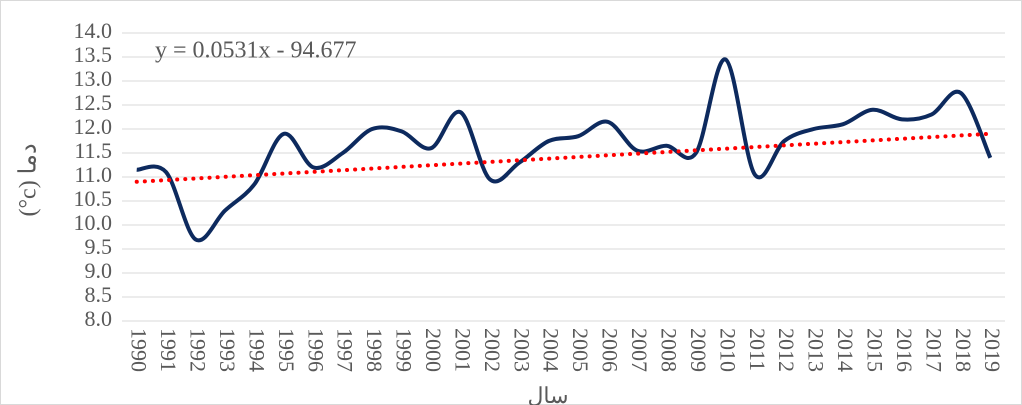 This screenshot has width=1022, height=405. Describe the element at coordinates (610, 350) in the screenshot. I see `x-tick-label: 2006` at that location.